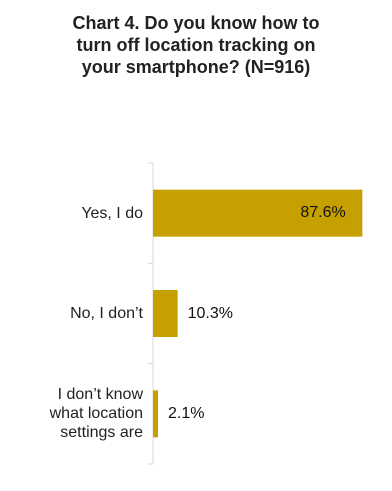 The width and height of the screenshot is (392, 491). What do you see at coordinates (210, 313) in the screenshot?
I see `value-label-1: 10.3%` at bounding box center [210, 313].